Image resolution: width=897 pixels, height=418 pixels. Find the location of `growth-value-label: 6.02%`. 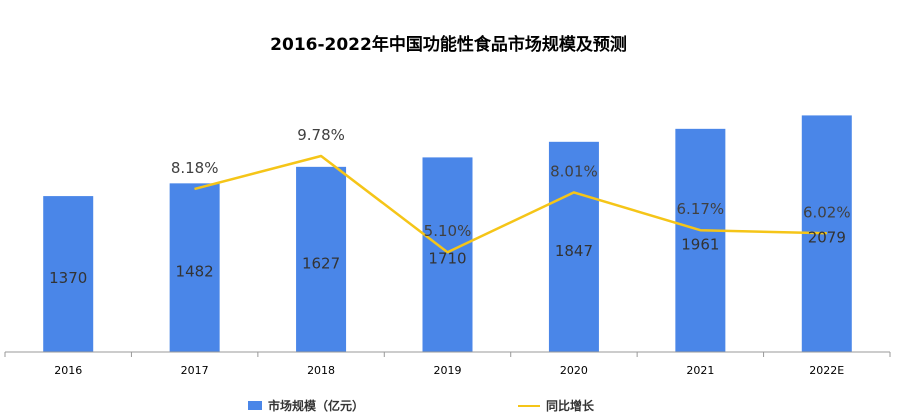

growth-value-label: 6.02% is located at coordinates (827, 212).